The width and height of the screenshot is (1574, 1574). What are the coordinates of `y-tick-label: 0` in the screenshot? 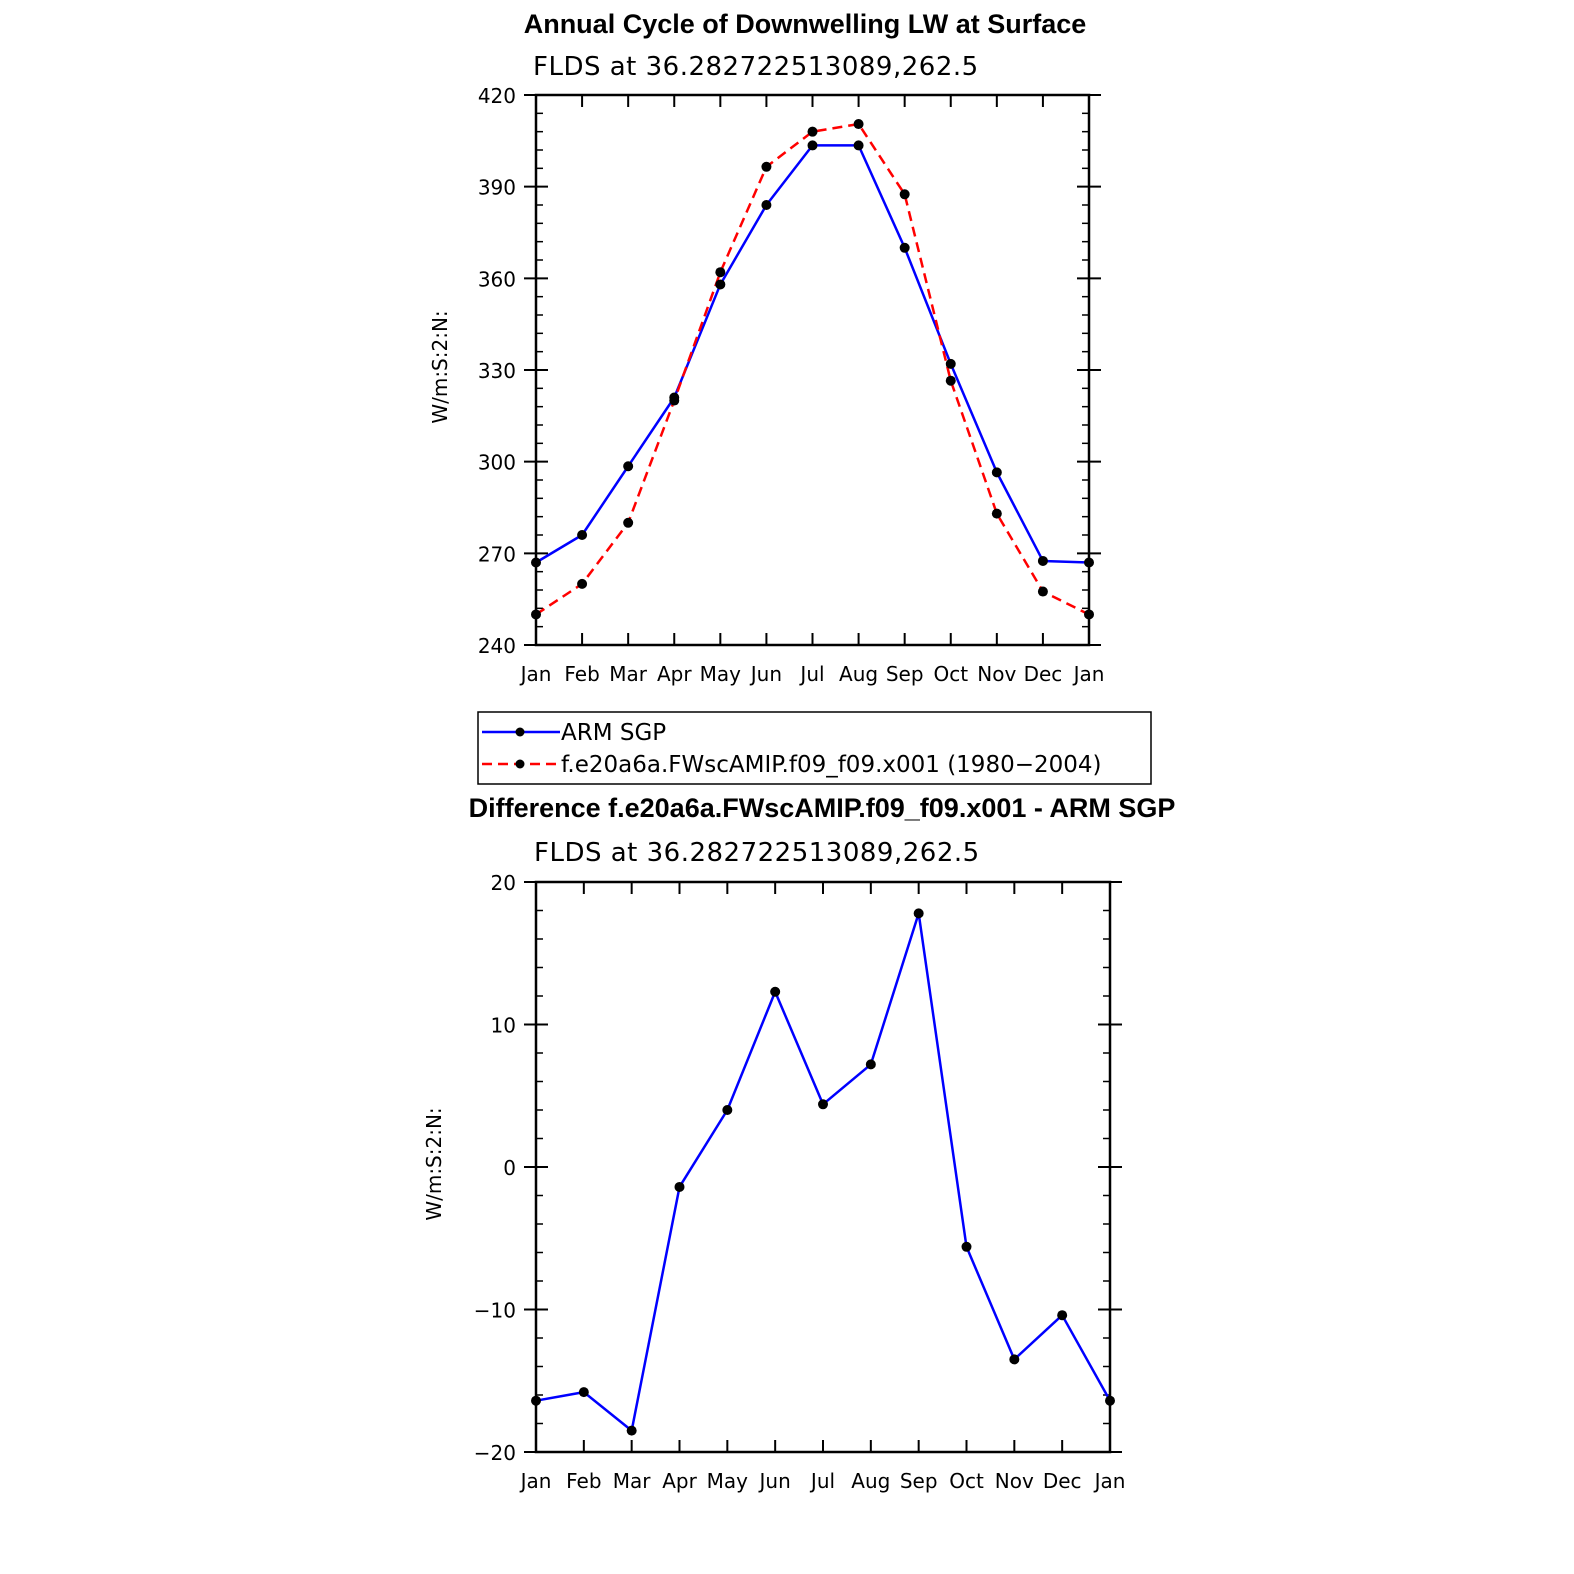 It's located at (509, 1168).